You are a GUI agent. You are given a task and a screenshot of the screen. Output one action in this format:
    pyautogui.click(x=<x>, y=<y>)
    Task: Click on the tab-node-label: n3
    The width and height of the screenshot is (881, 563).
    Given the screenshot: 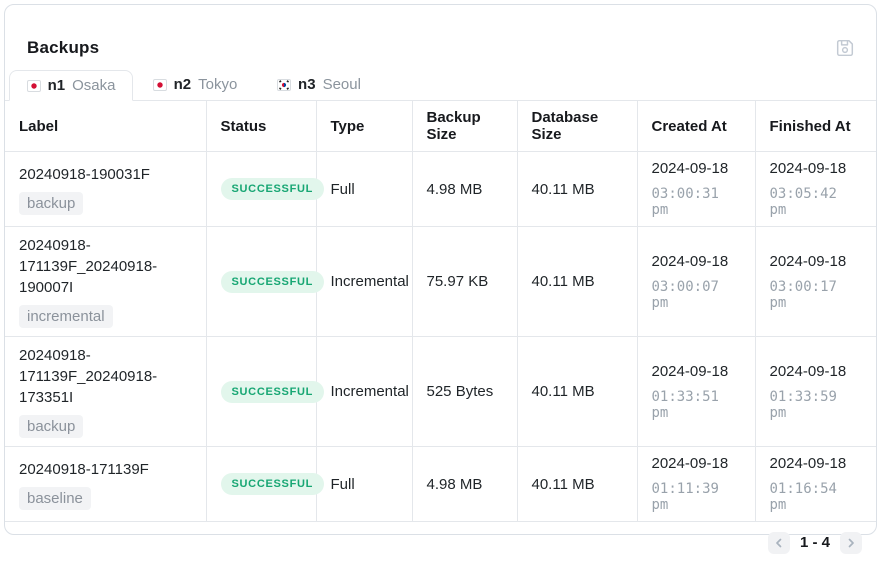 What is the action you would take?
    pyautogui.click(x=307, y=84)
    